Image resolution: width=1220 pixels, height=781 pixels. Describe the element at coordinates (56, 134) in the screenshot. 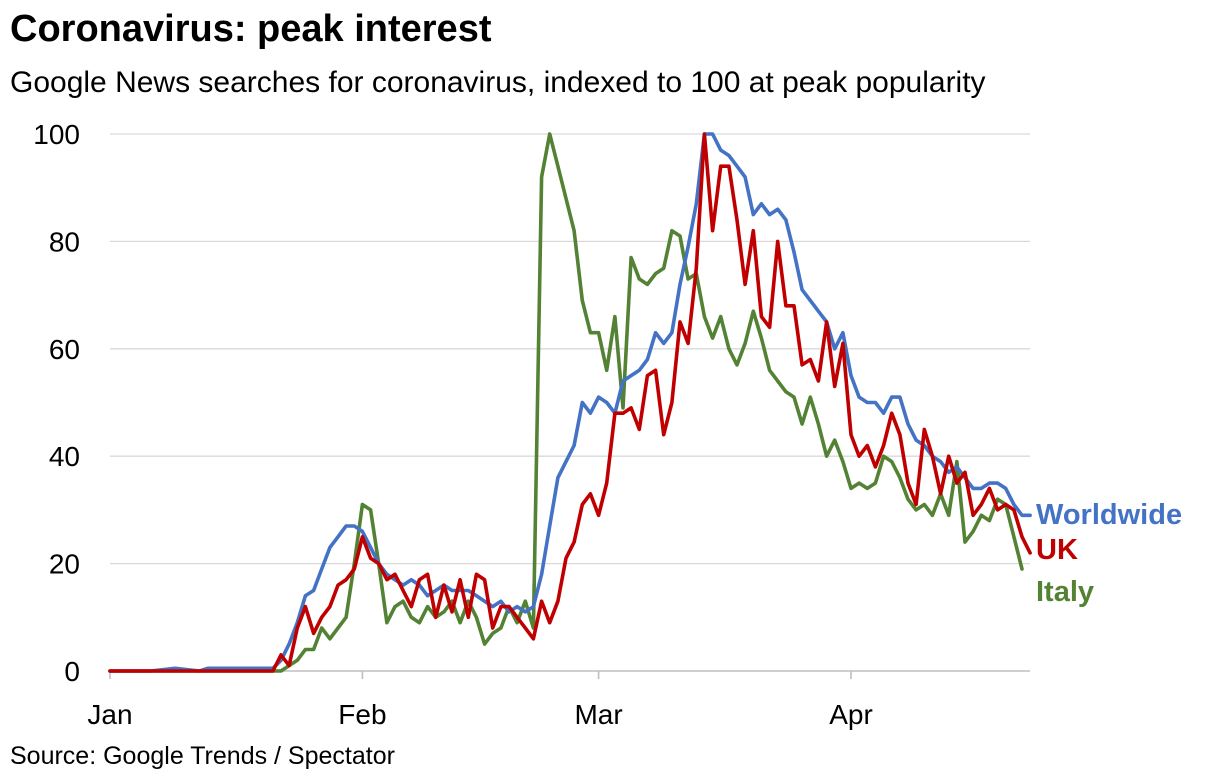

I see `y-tick-label: 100` at that location.